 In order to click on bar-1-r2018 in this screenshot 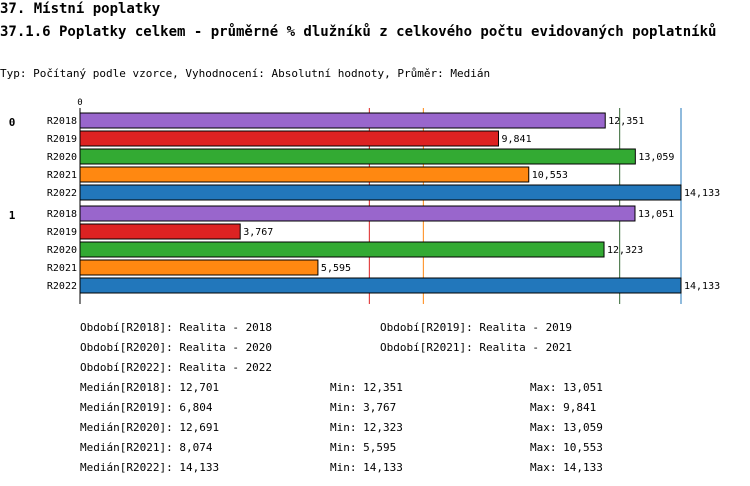, I will do `click(357, 213)`.